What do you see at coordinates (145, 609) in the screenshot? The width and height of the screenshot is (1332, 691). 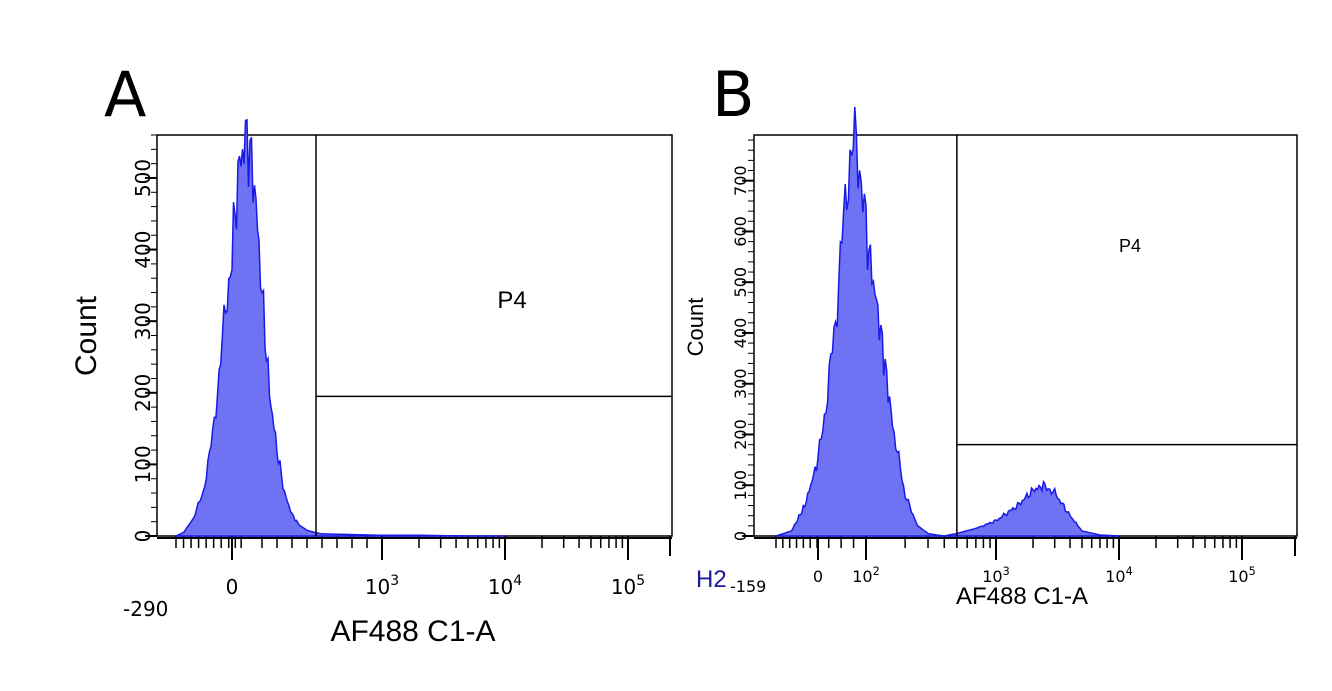 I see `x-min-label-a: -290` at bounding box center [145, 609].